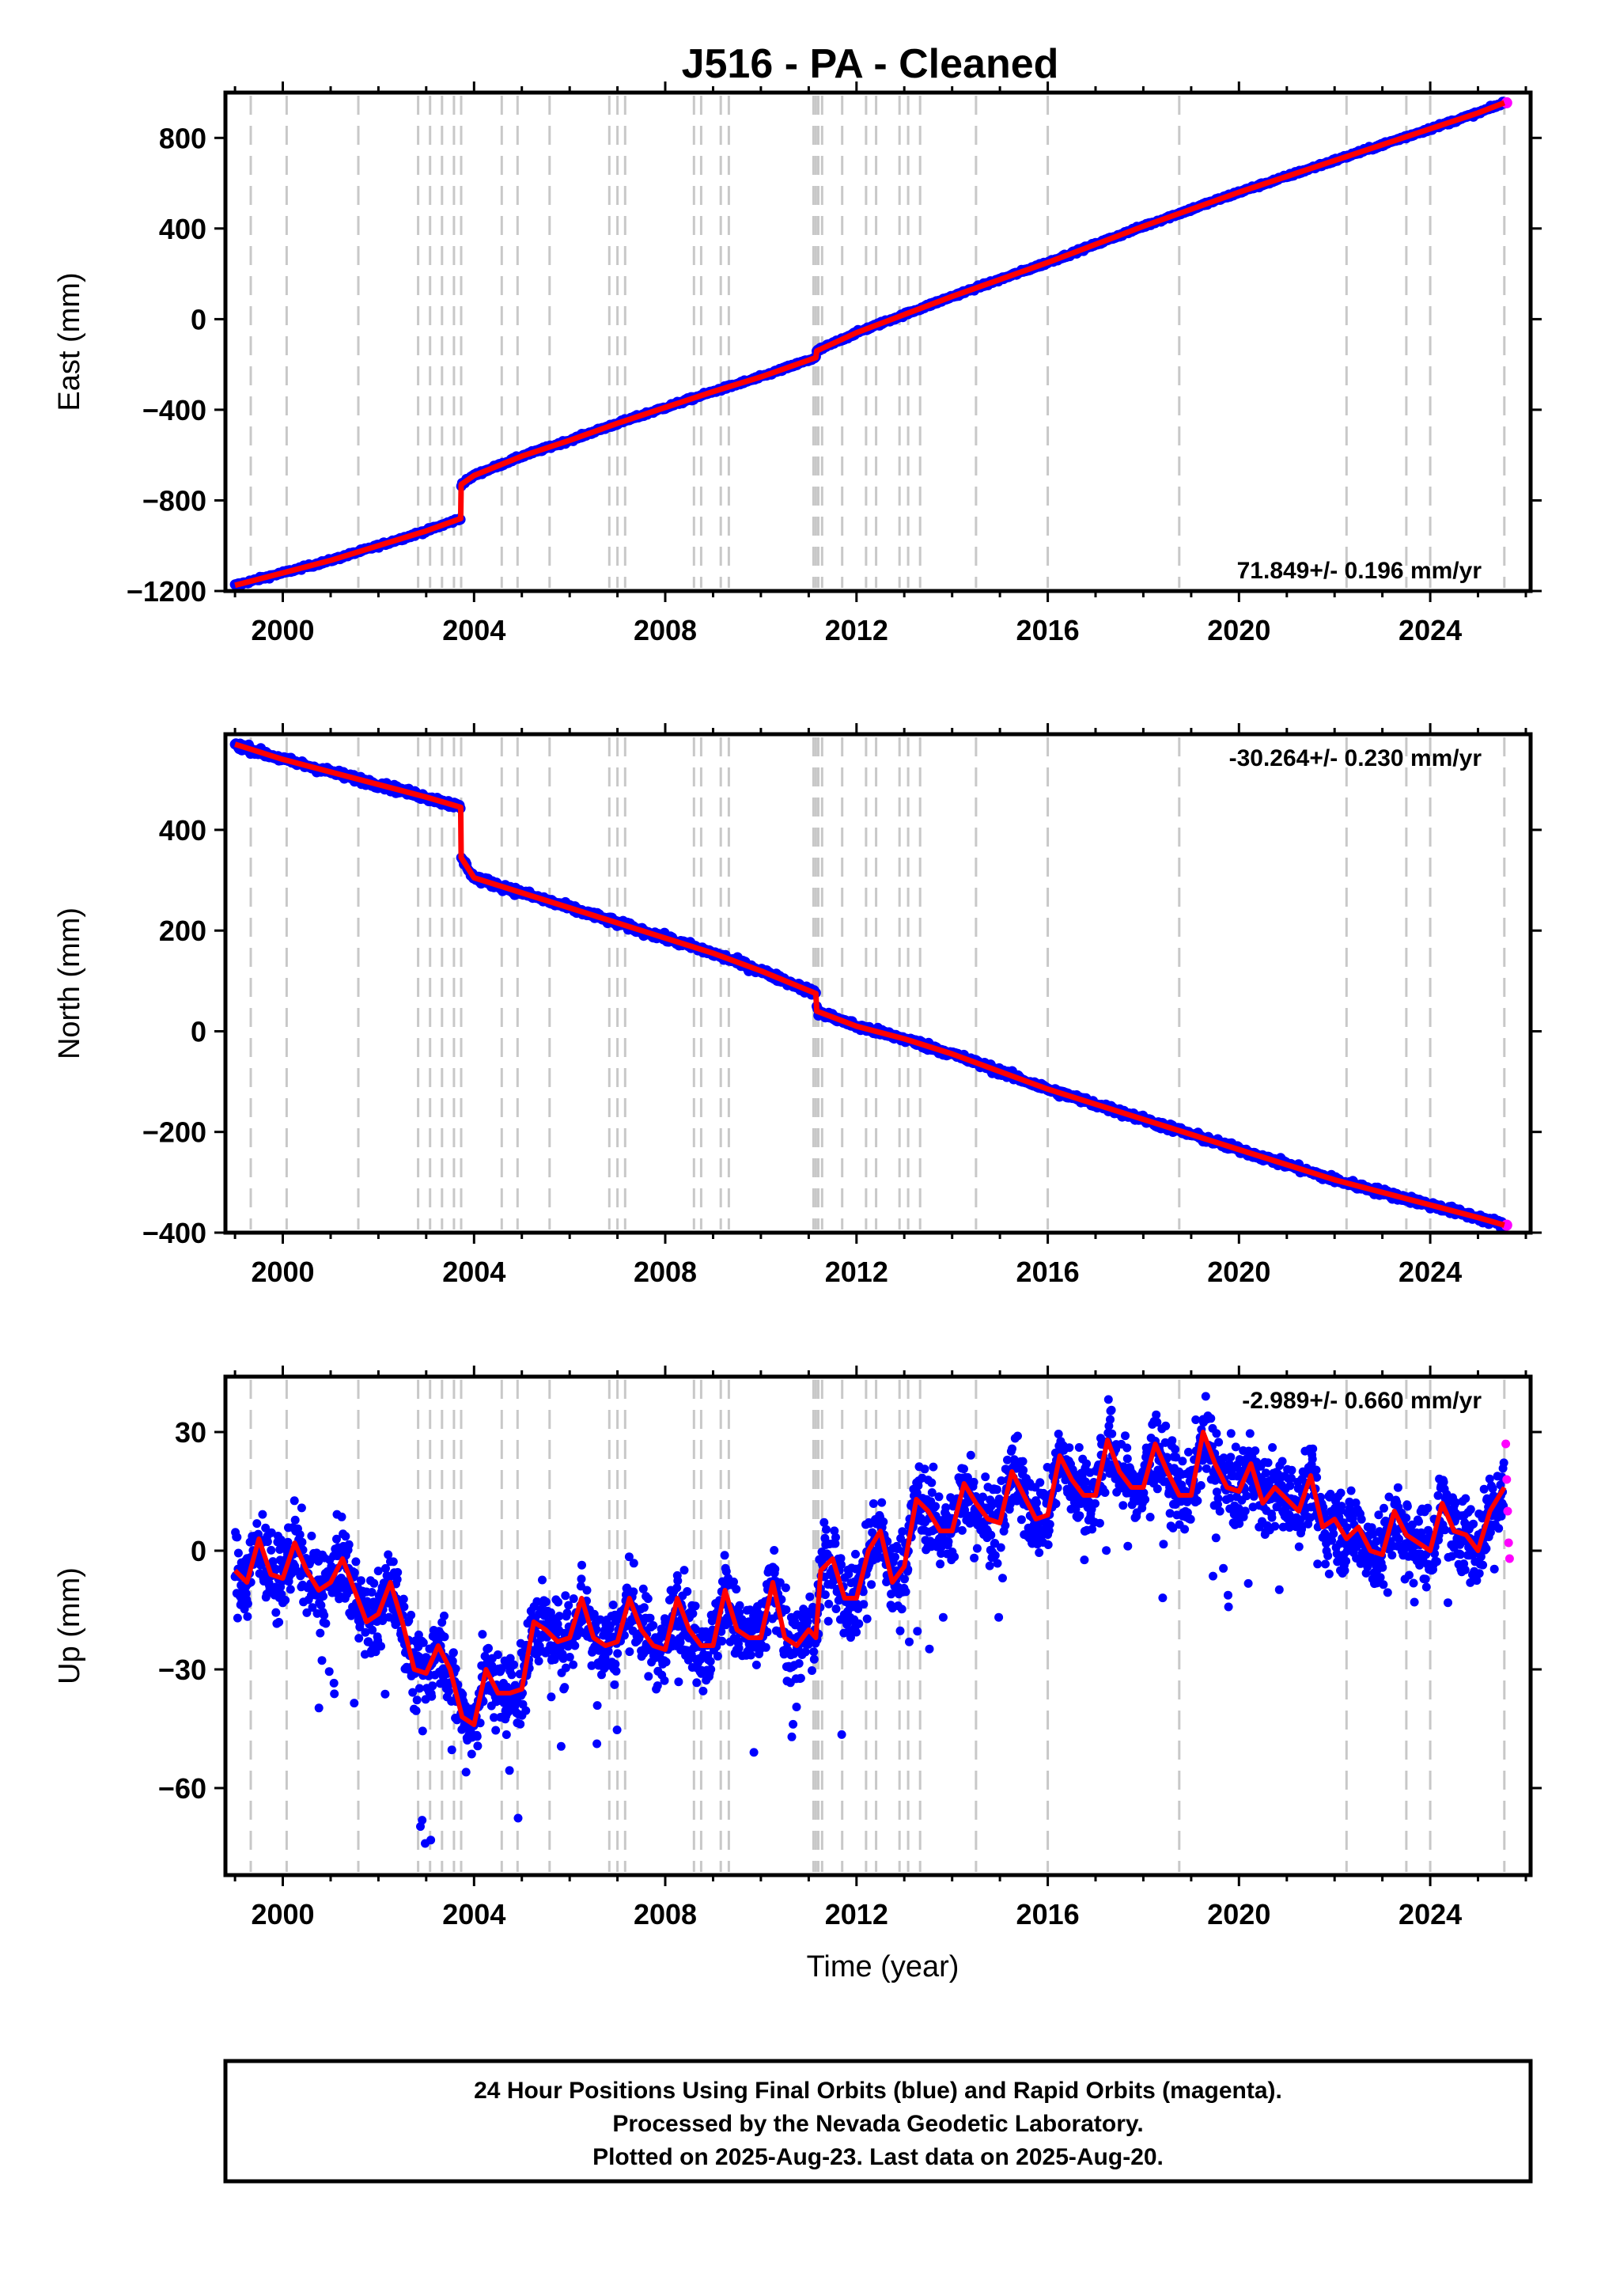 The height and width of the screenshot is (2296, 1601). Describe the element at coordinates (856, 630) in the screenshot. I see `x-tick-label: 2012` at that location.